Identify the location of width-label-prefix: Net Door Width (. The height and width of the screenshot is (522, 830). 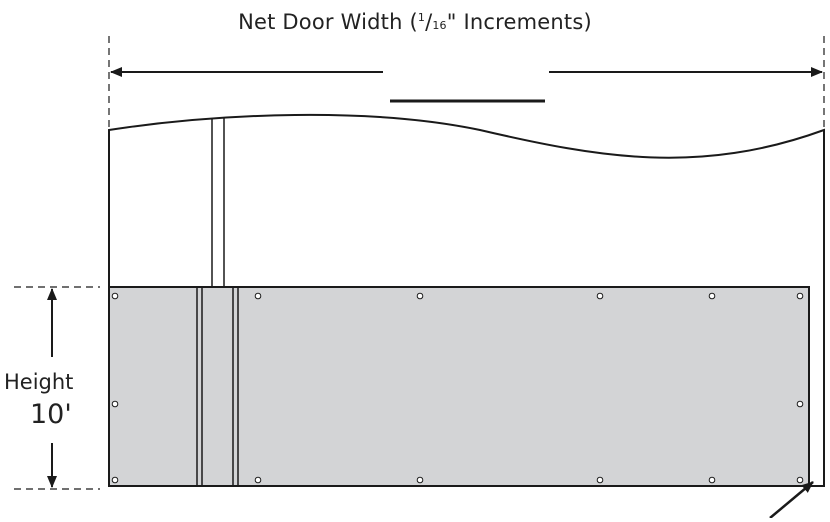
(328, 22).